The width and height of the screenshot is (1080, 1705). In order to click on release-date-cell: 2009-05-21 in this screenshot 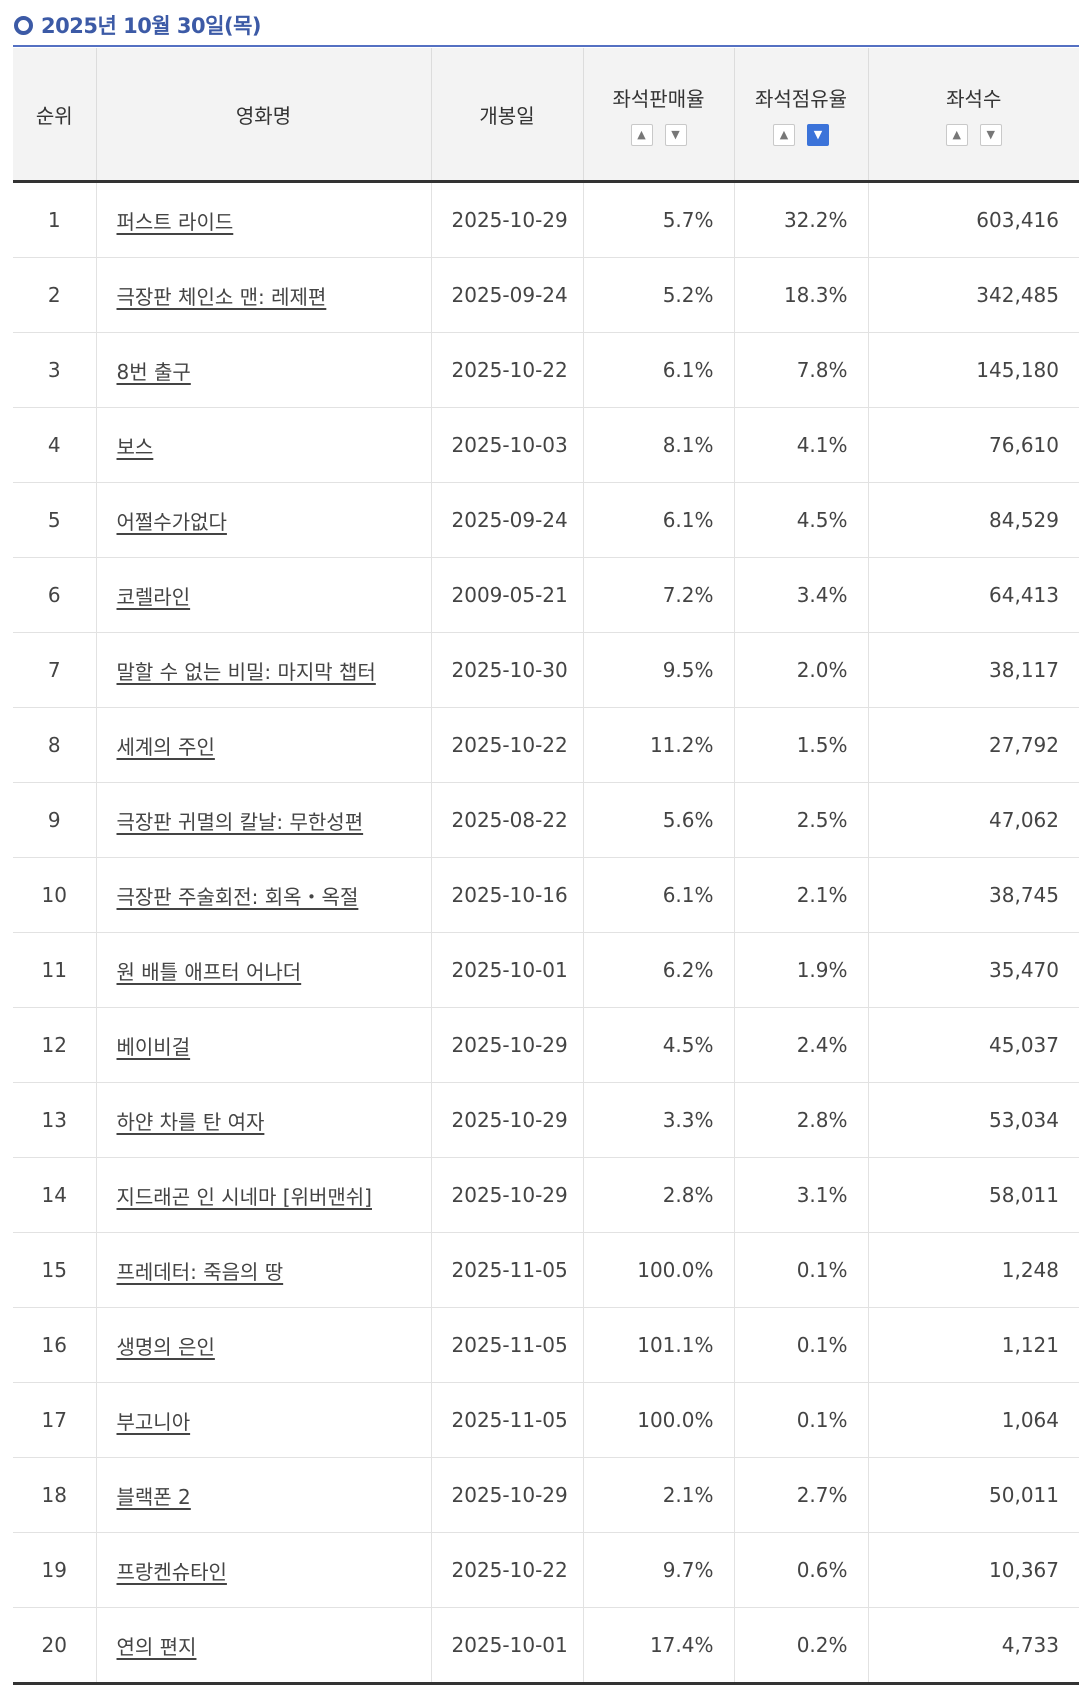, I will do `click(506, 595)`.